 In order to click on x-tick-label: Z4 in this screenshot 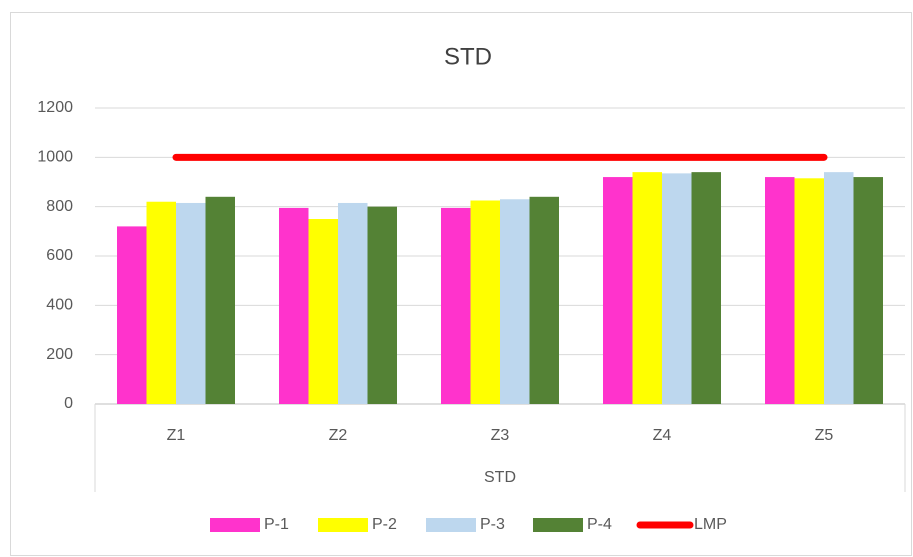, I will do `click(662, 435)`.